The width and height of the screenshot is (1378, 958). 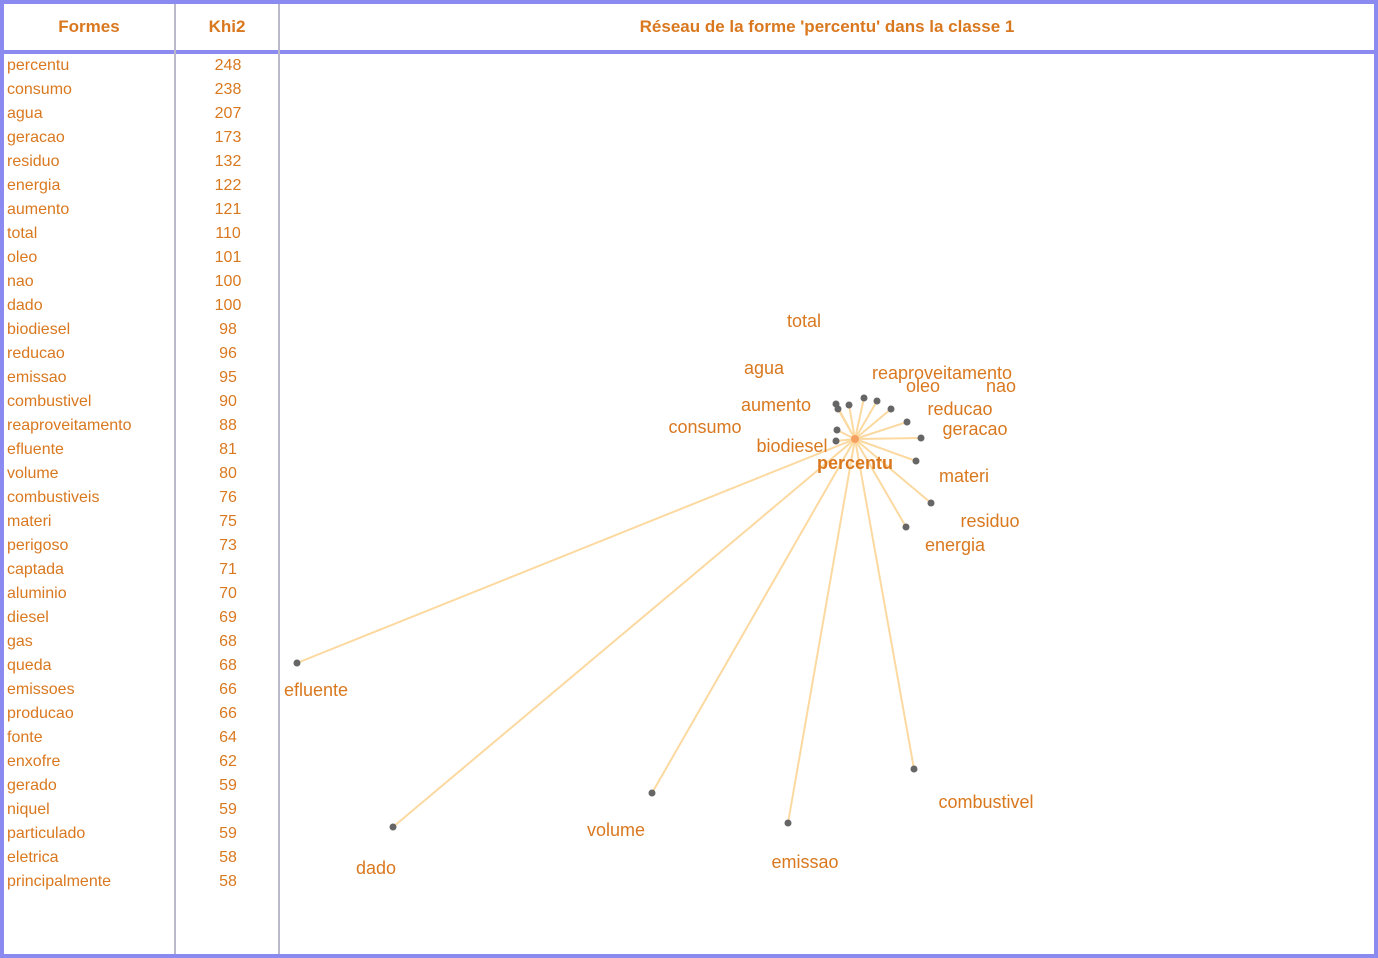 What do you see at coordinates (228, 305) in the screenshot?
I see `khi2-cell: 100` at bounding box center [228, 305].